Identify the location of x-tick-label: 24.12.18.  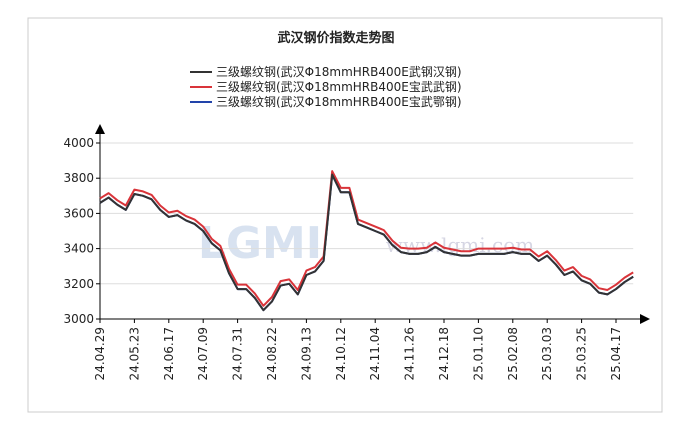
(444, 353).